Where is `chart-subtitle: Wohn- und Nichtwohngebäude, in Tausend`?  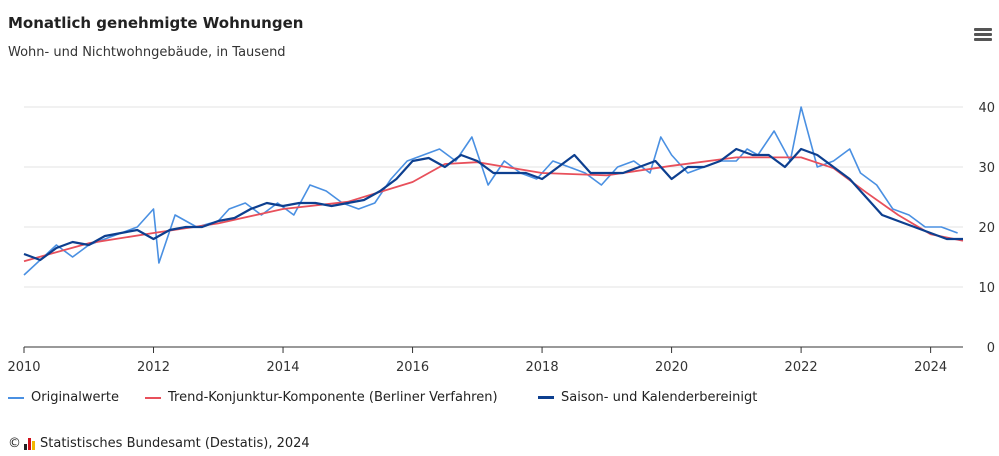
chart-subtitle: Wohn- und Nichtwohngebäude, in Tausend is located at coordinates (147, 52).